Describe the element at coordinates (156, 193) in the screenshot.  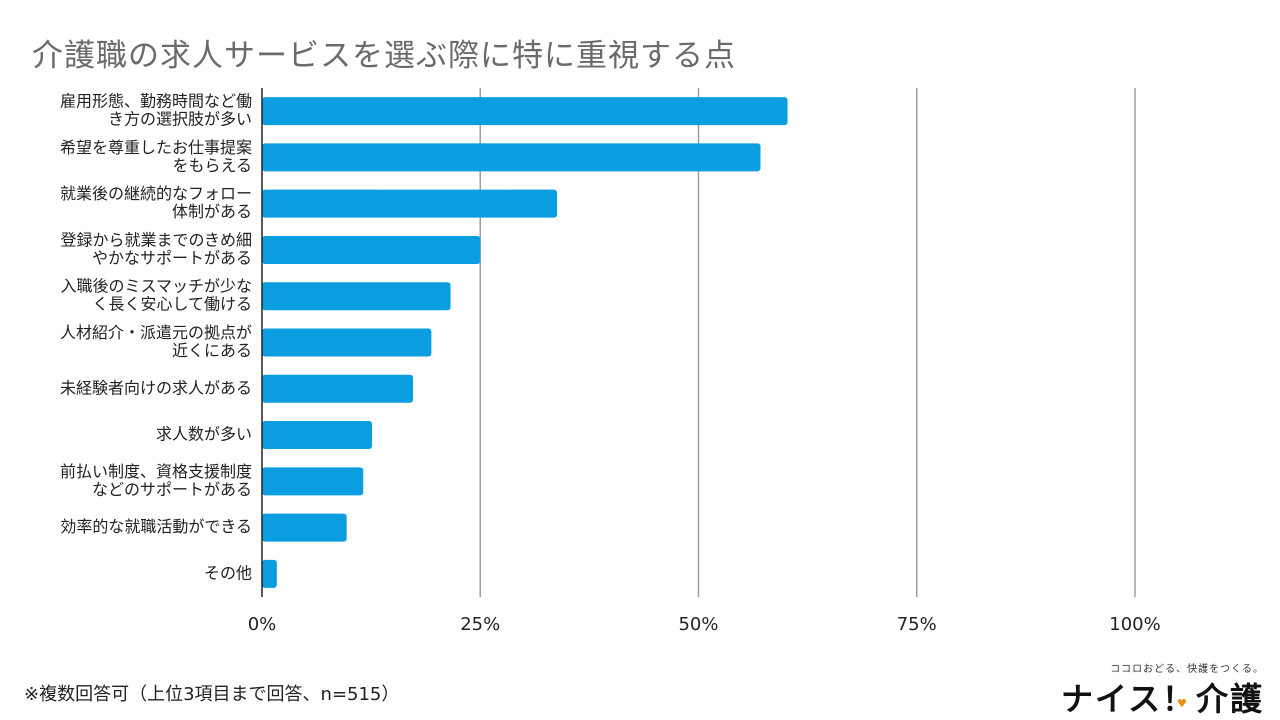
I see `category-label: 就業後の継続的なフォロー` at that location.